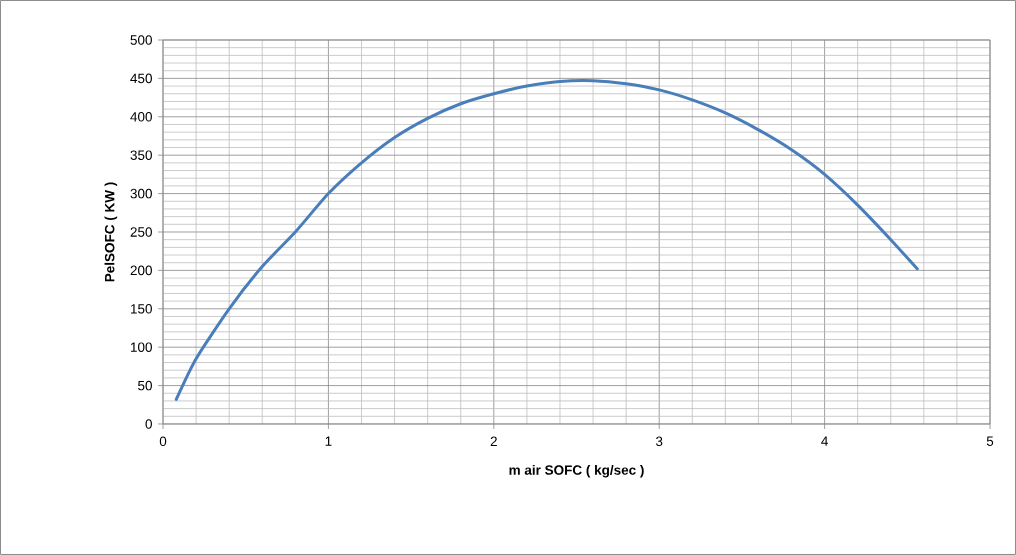 Image resolution: width=1016 pixels, height=555 pixels. Describe the element at coordinates (141, 347) in the screenshot. I see `y-tick-label: 100` at that location.